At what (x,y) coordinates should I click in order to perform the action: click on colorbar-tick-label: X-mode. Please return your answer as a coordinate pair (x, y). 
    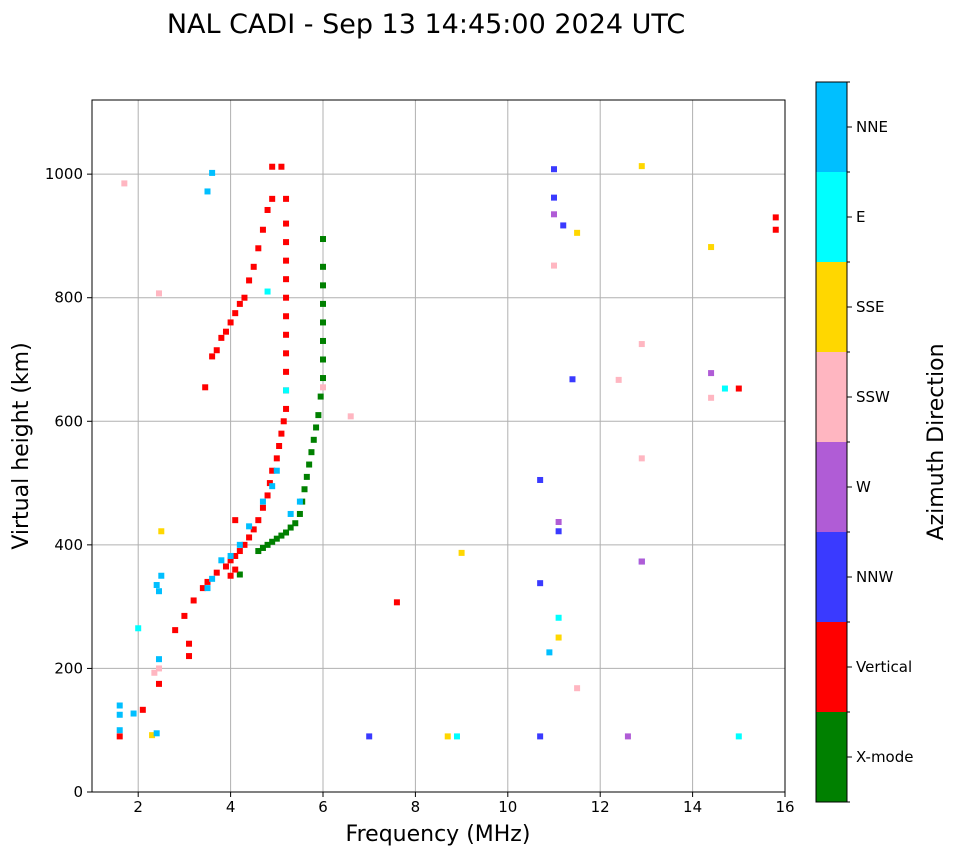
    Looking at the image, I should click on (884, 757).